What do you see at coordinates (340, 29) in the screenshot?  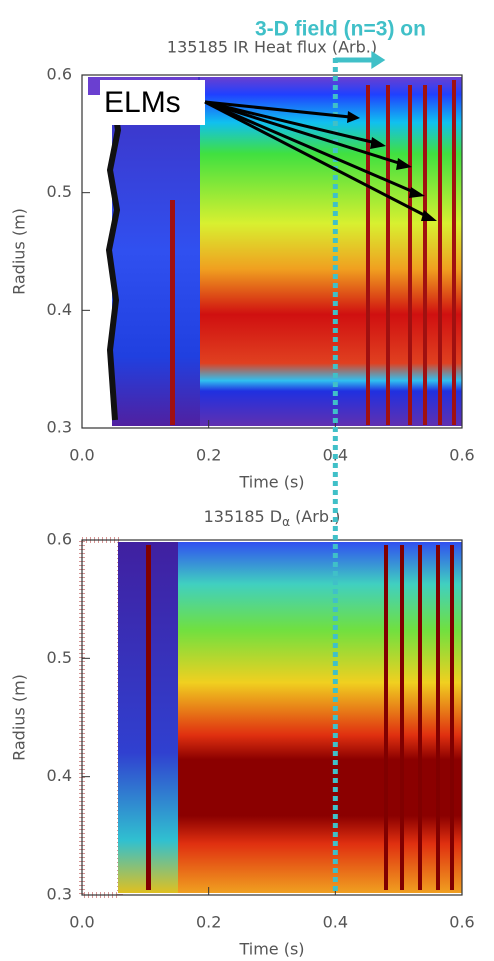 I see `field-label: 3-D field (n=3) on` at bounding box center [340, 29].